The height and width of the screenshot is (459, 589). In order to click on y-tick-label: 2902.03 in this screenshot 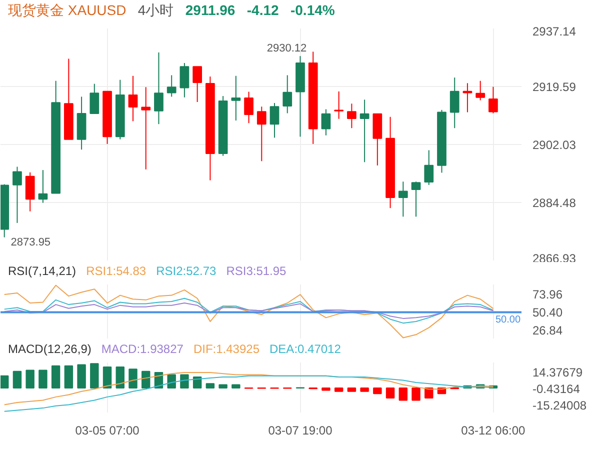, I will do `click(554, 145)`.